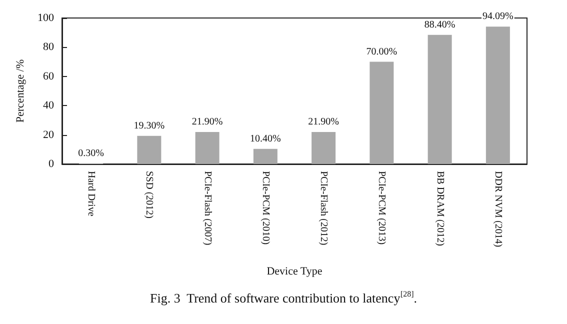 This screenshot has height=324, width=567. I want to click on y-tick-label: 40, so click(48, 106).